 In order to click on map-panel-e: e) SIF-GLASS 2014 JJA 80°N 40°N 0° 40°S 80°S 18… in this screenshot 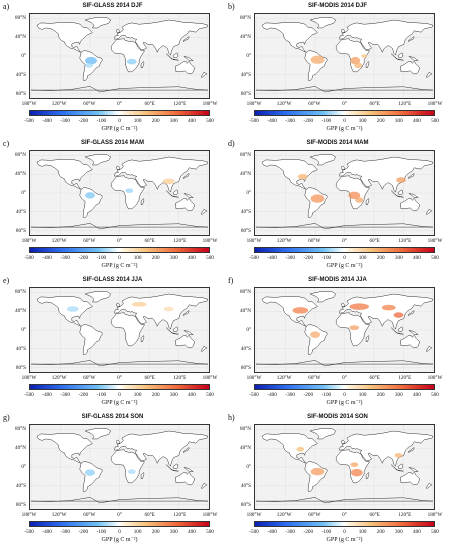, I will do `click(112, 342)`.